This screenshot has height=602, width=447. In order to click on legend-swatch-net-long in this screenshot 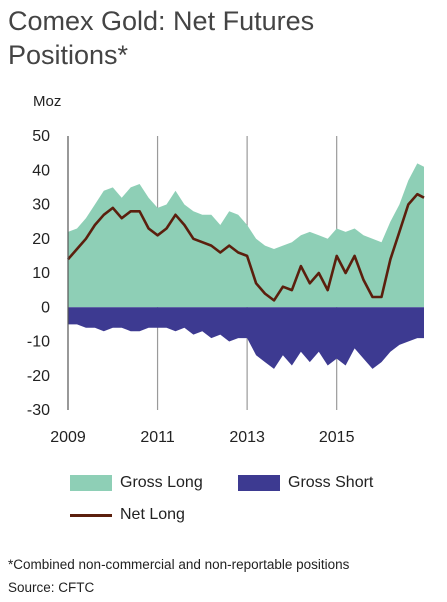, I will do `click(91, 515)`.